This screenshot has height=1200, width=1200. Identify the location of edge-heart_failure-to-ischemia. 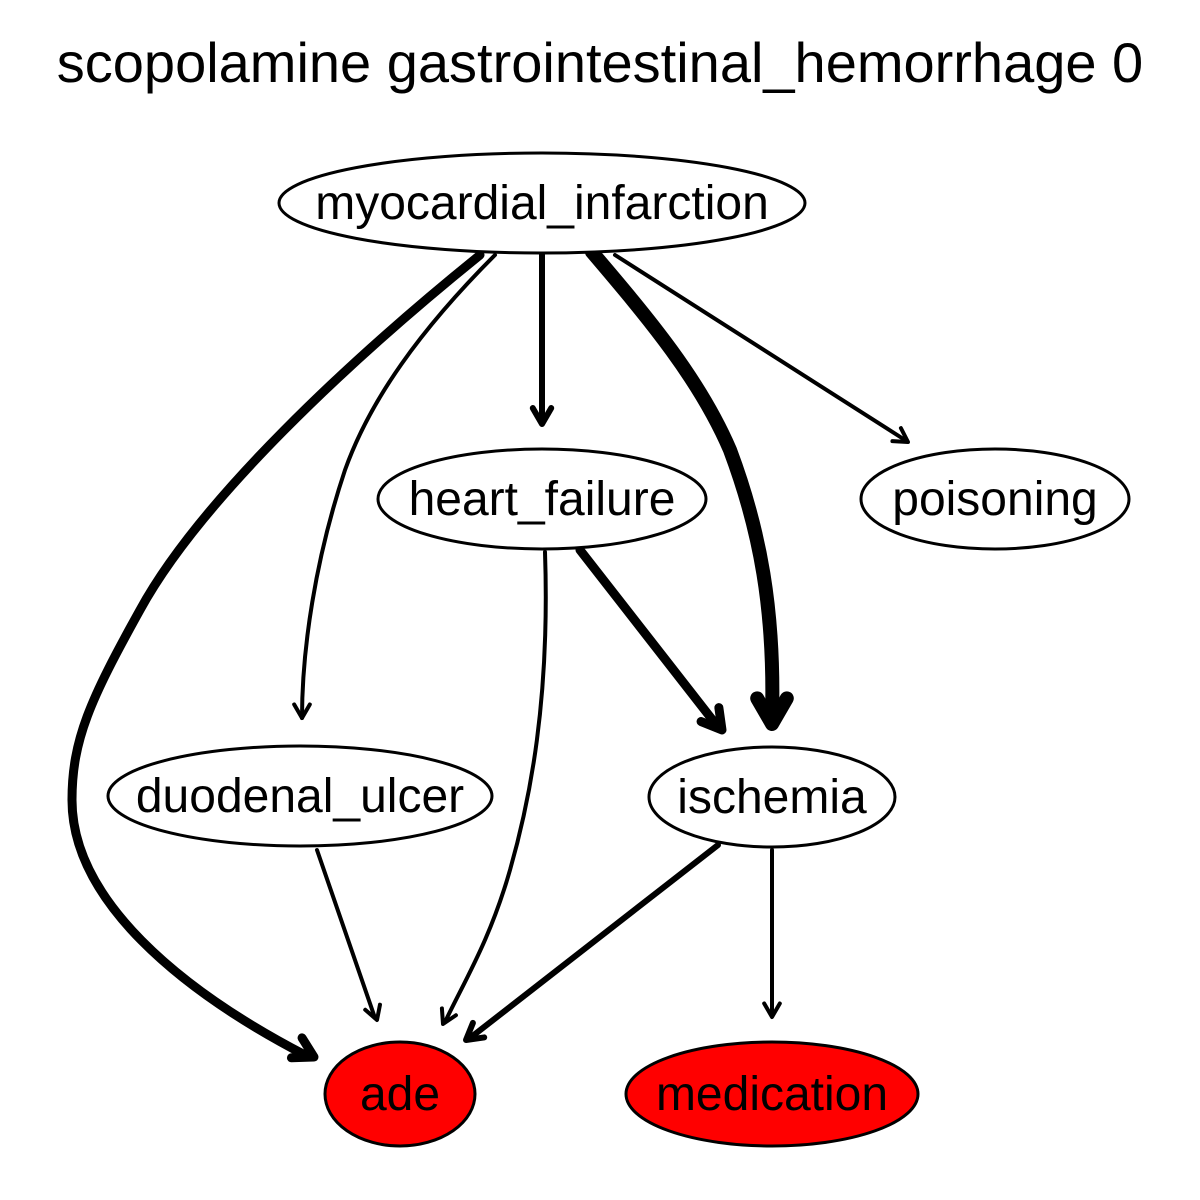
(651, 640).